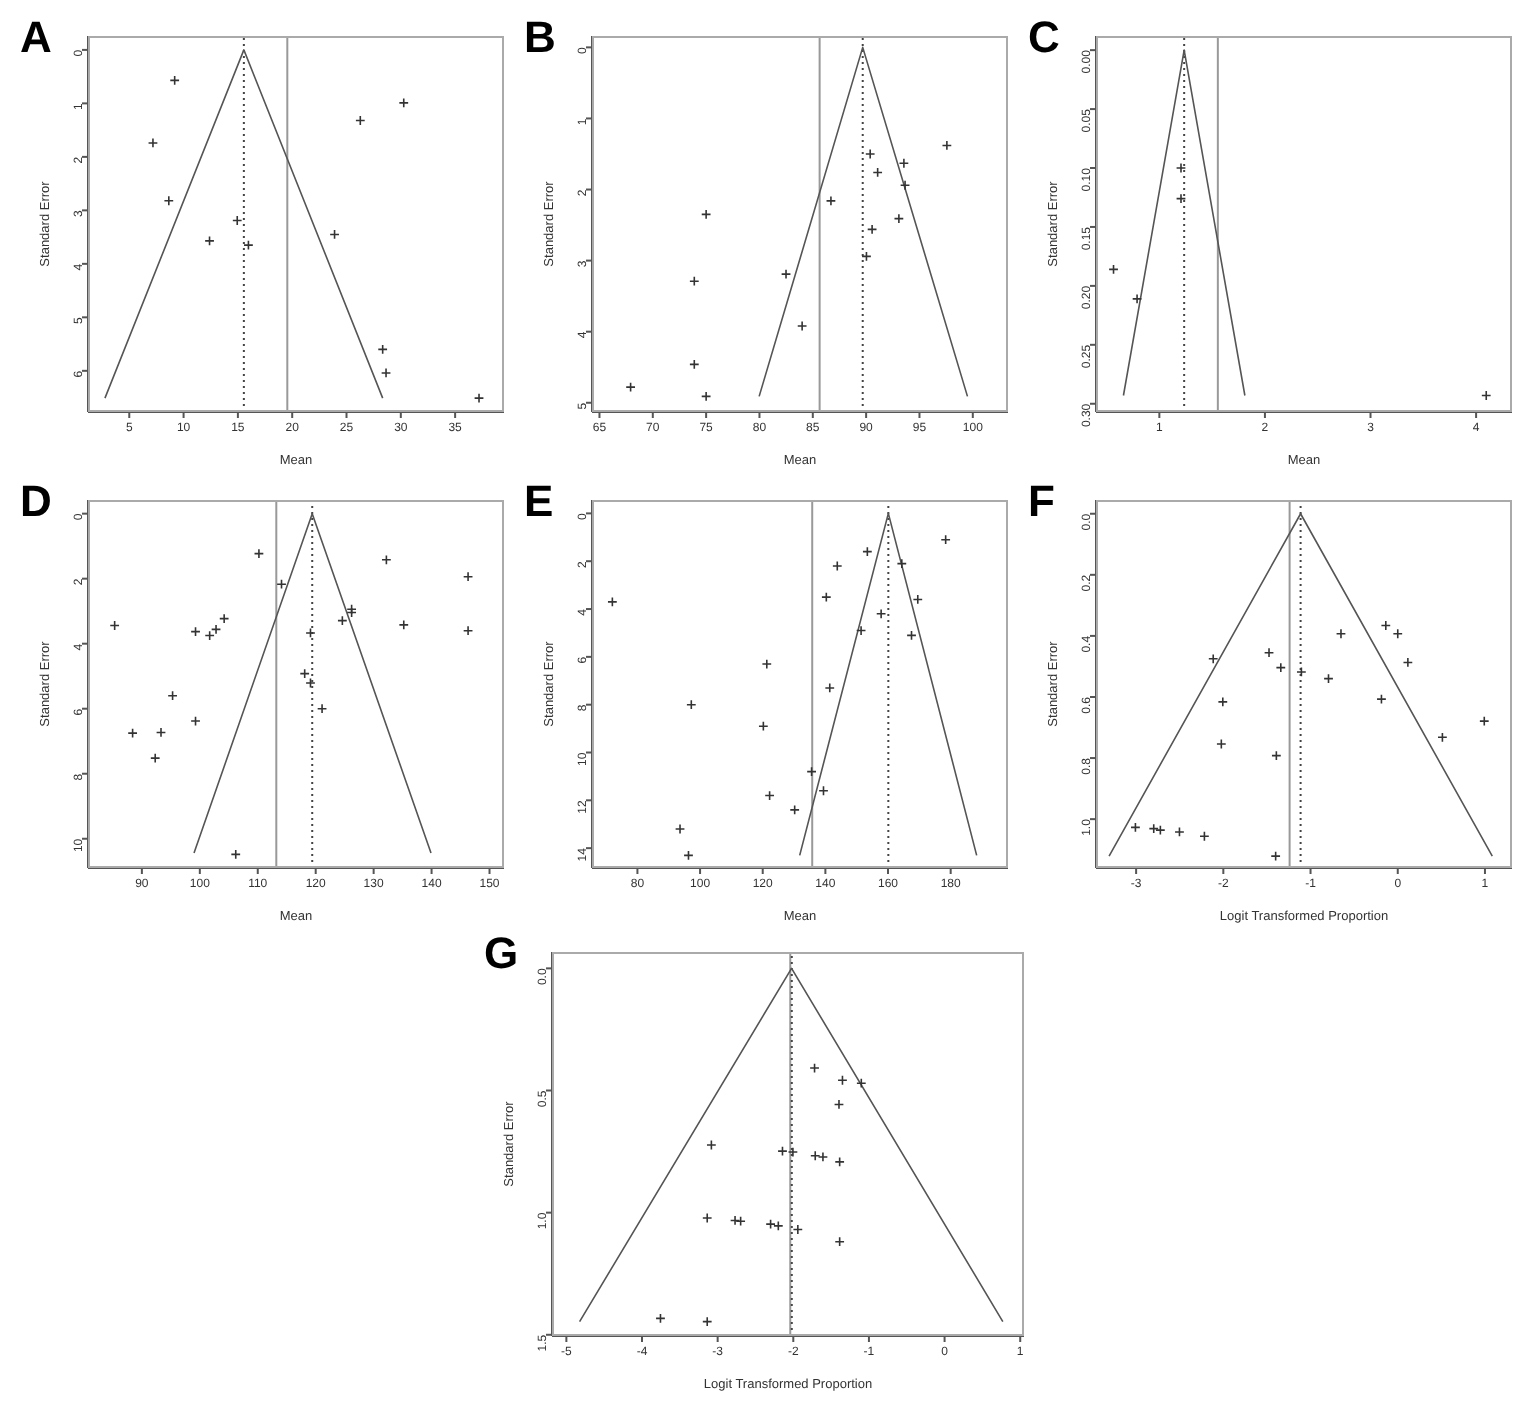 The width and height of the screenshot is (1538, 1418). What do you see at coordinates (540, 38) in the screenshot?
I see `chart-title: B` at bounding box center [540, 38].